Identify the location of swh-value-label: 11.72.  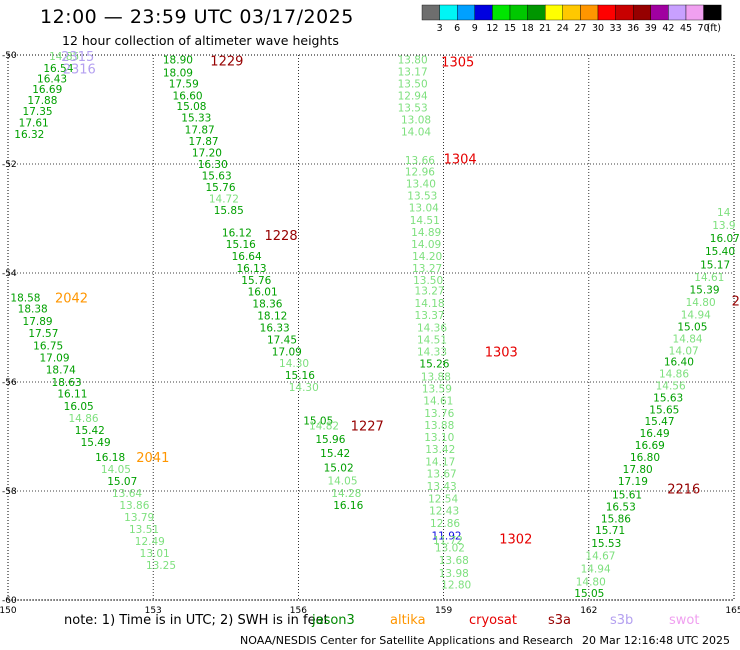
(448, 541).